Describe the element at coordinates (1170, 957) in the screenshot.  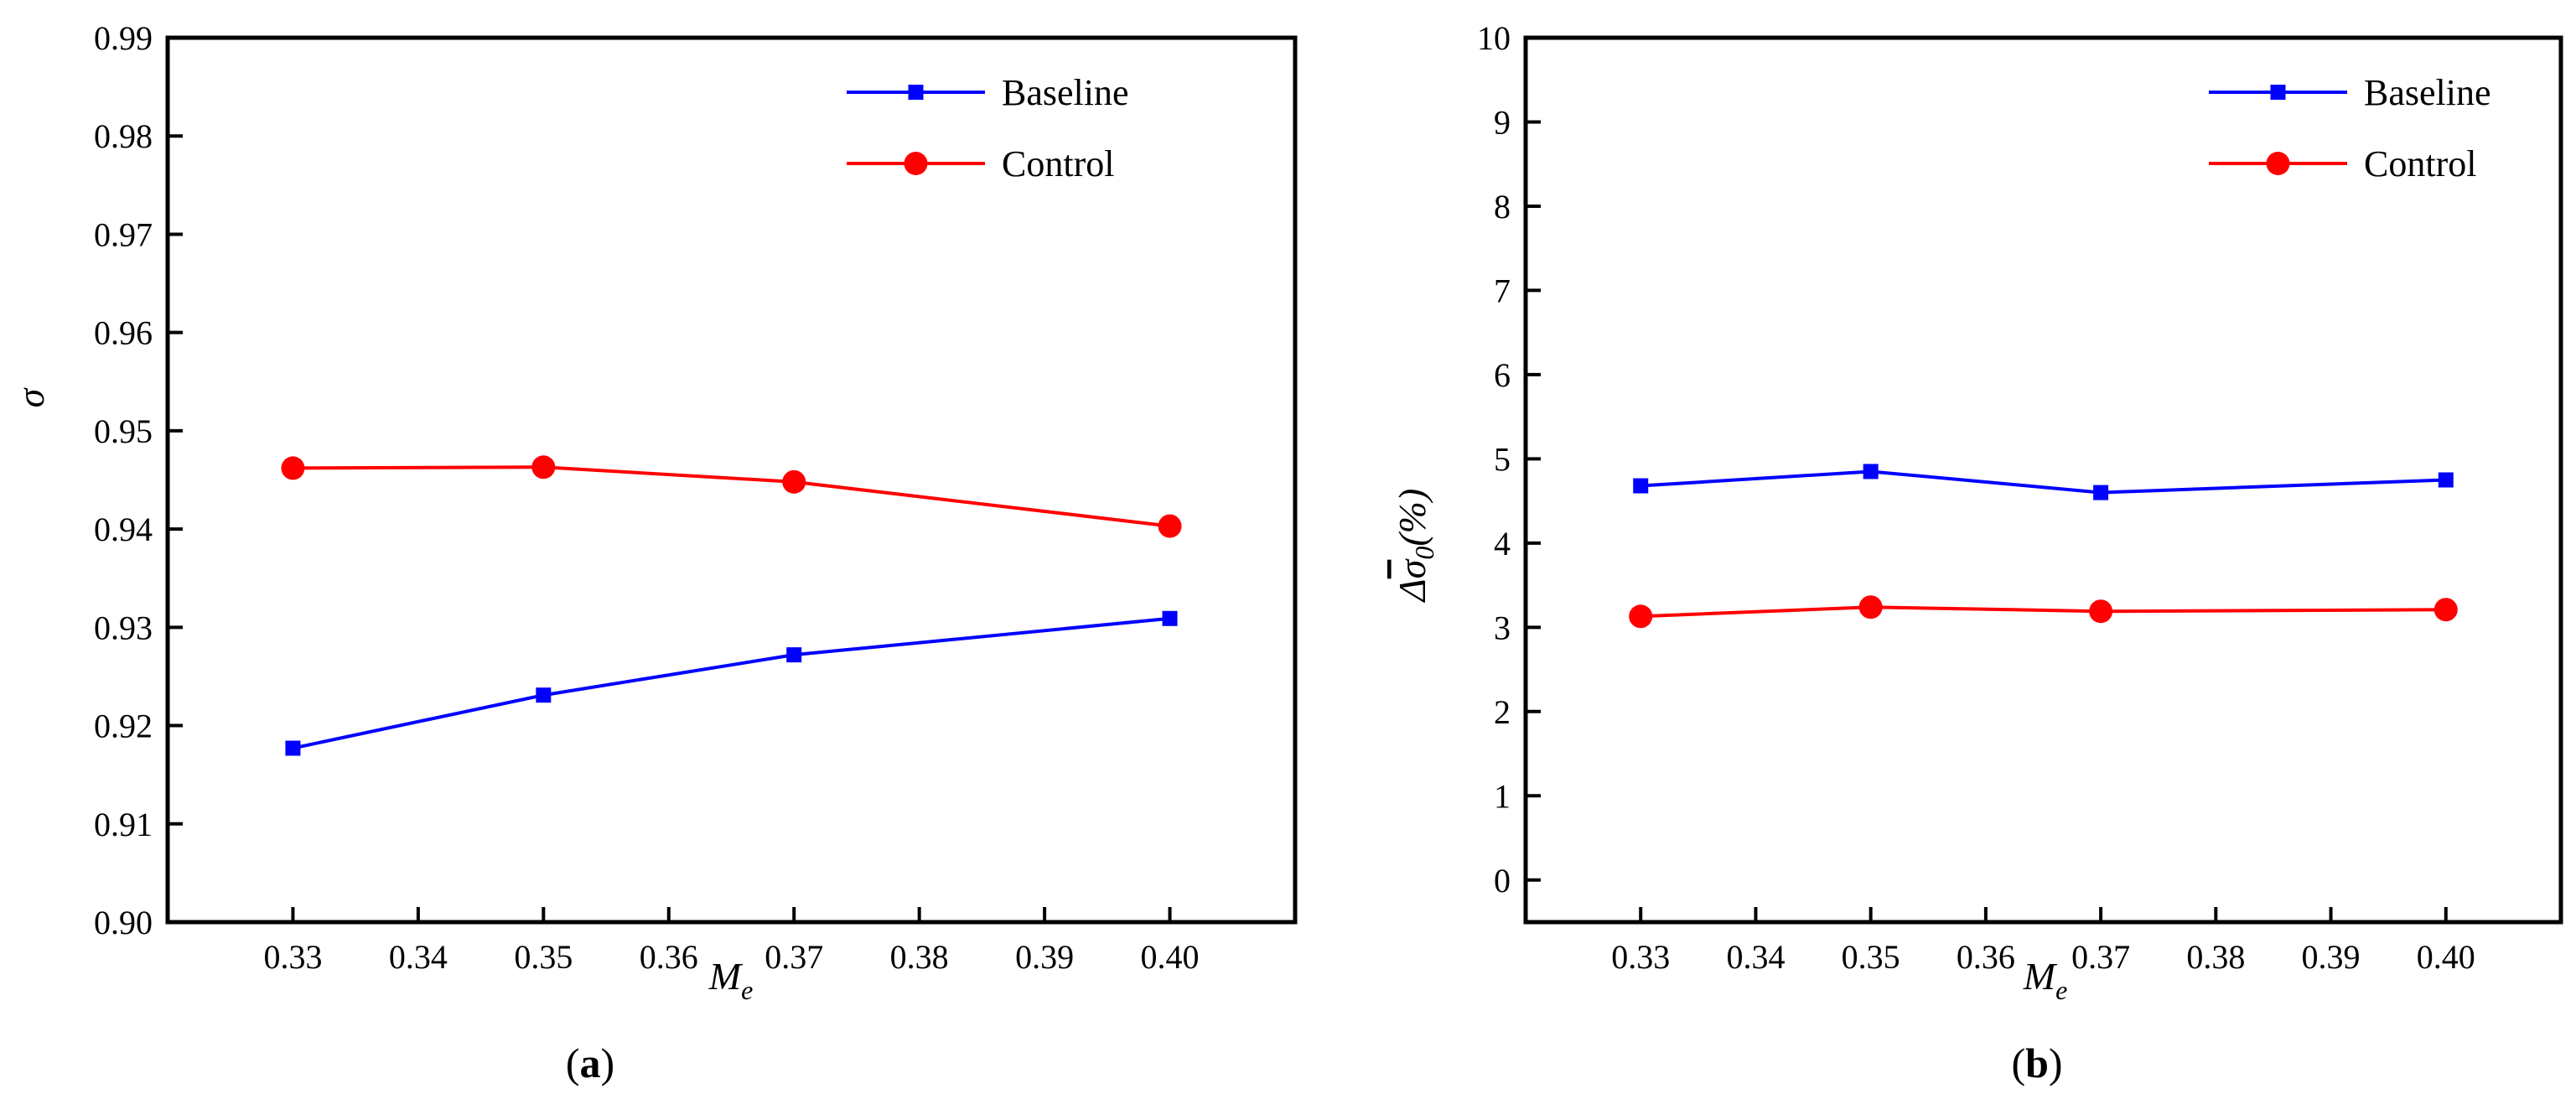
I see `panel-a-x-tick-label: 0.40` at that location.